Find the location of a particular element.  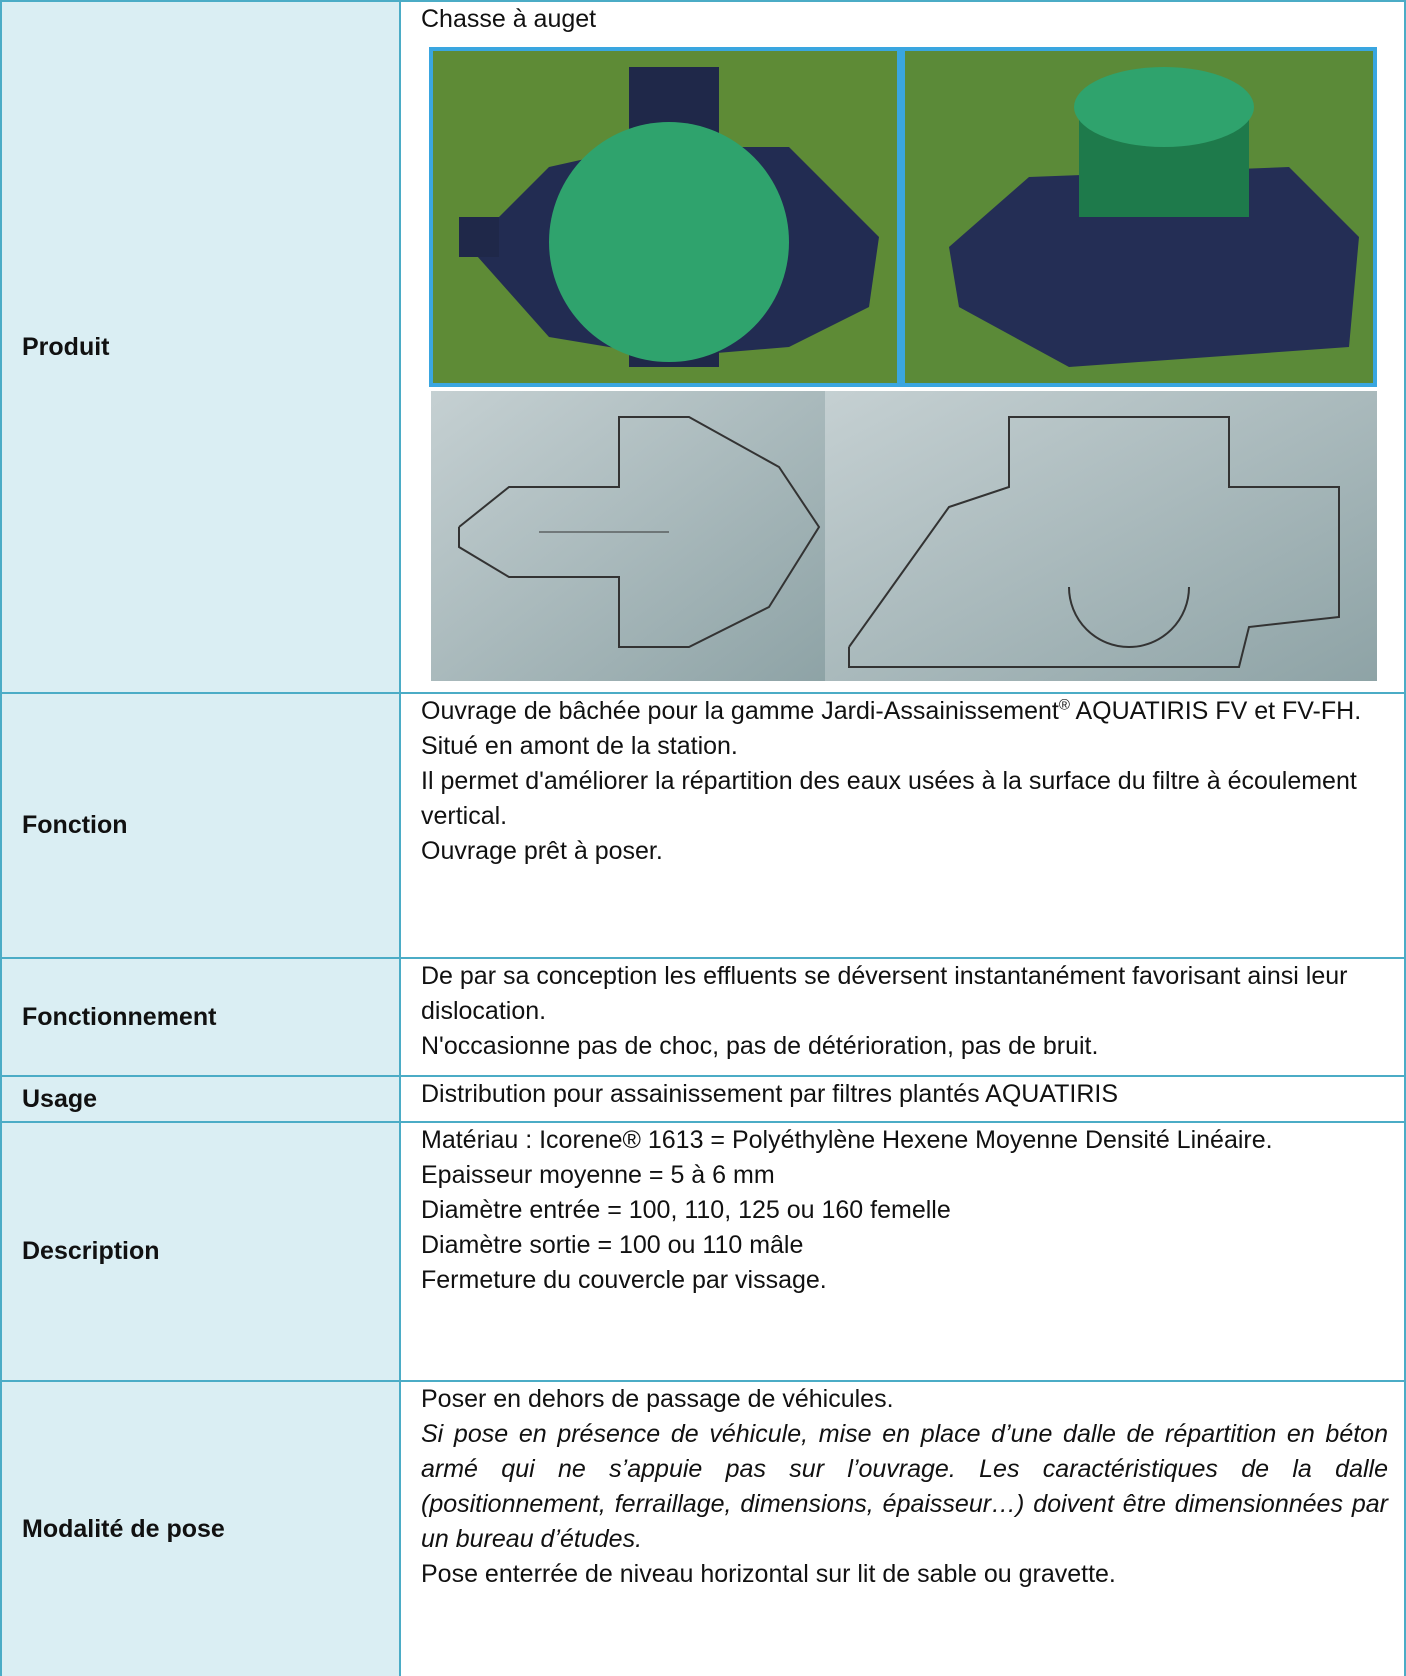

paragraph: Diamètre sortie = 100 ou 110 mâle is located at coordinates (612, 1245).